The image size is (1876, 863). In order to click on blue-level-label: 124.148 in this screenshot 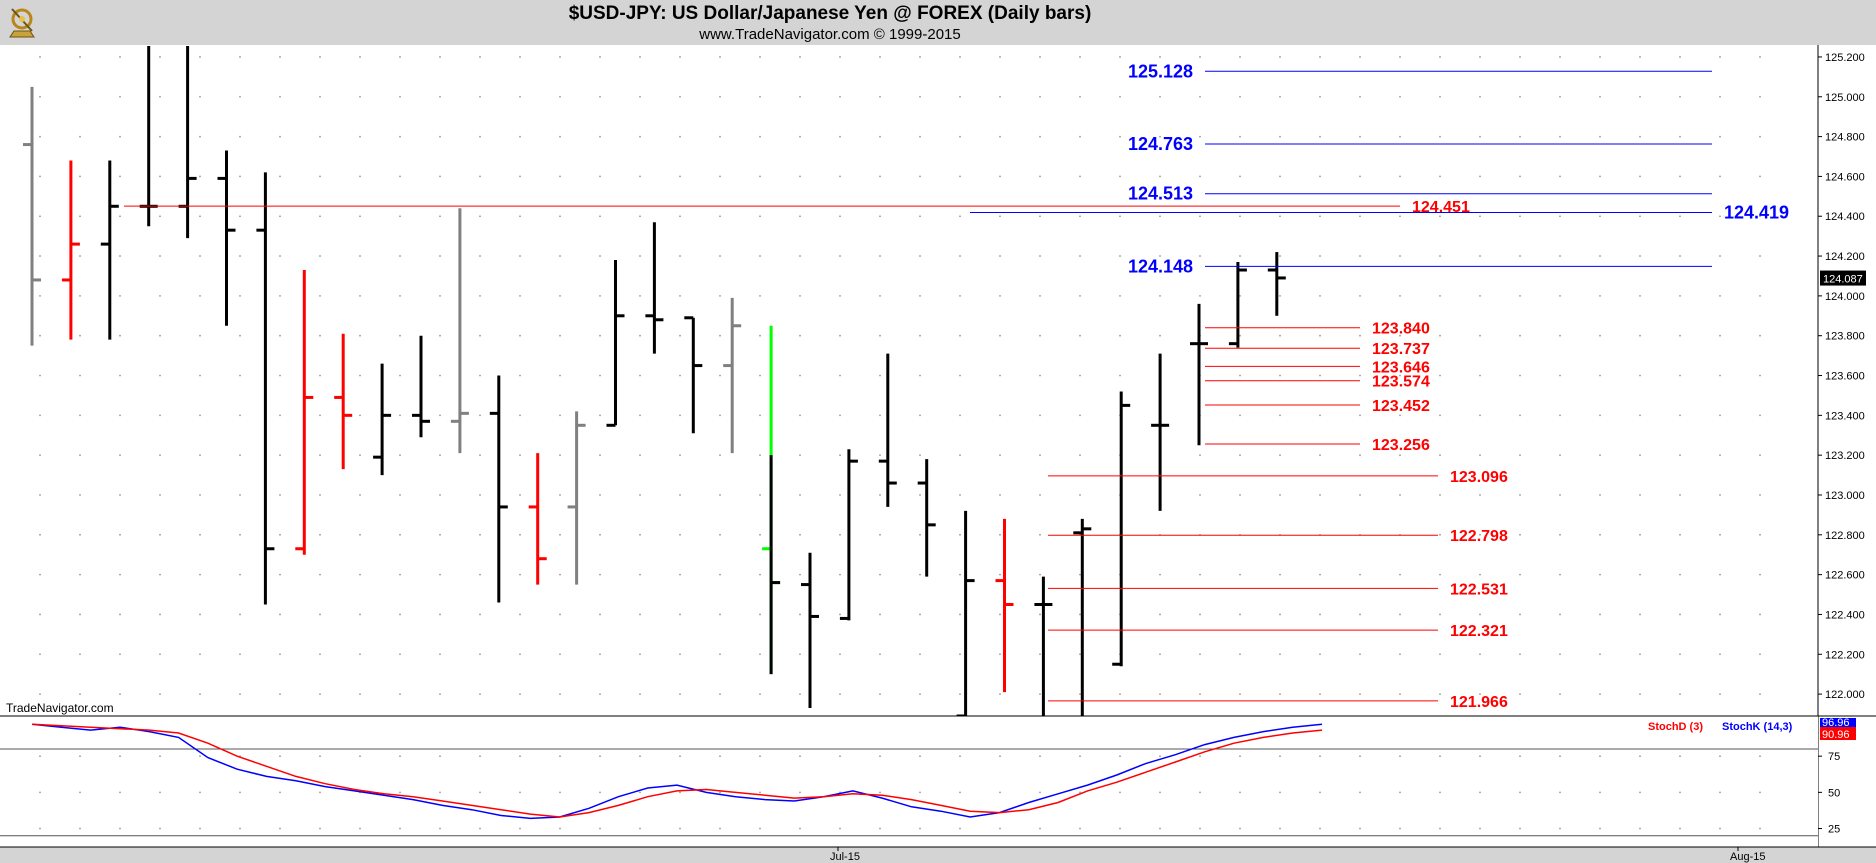, I will do `click(1160, 266)`.